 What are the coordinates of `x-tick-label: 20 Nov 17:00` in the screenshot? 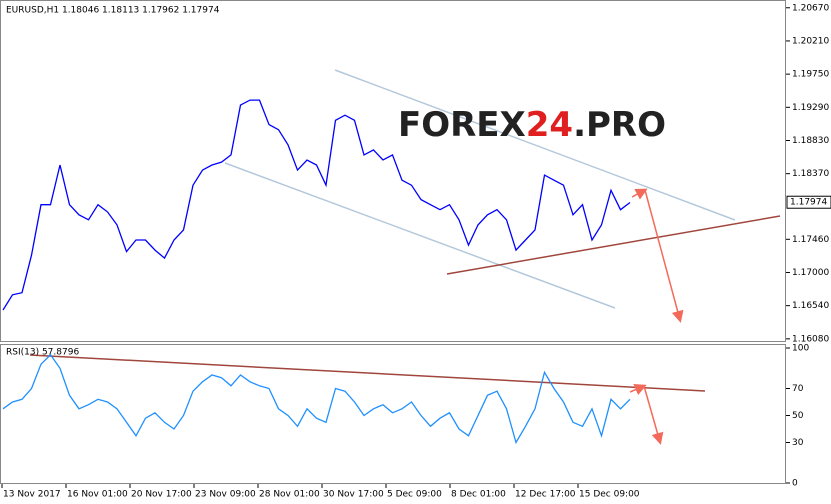 It's located at (161, 495).